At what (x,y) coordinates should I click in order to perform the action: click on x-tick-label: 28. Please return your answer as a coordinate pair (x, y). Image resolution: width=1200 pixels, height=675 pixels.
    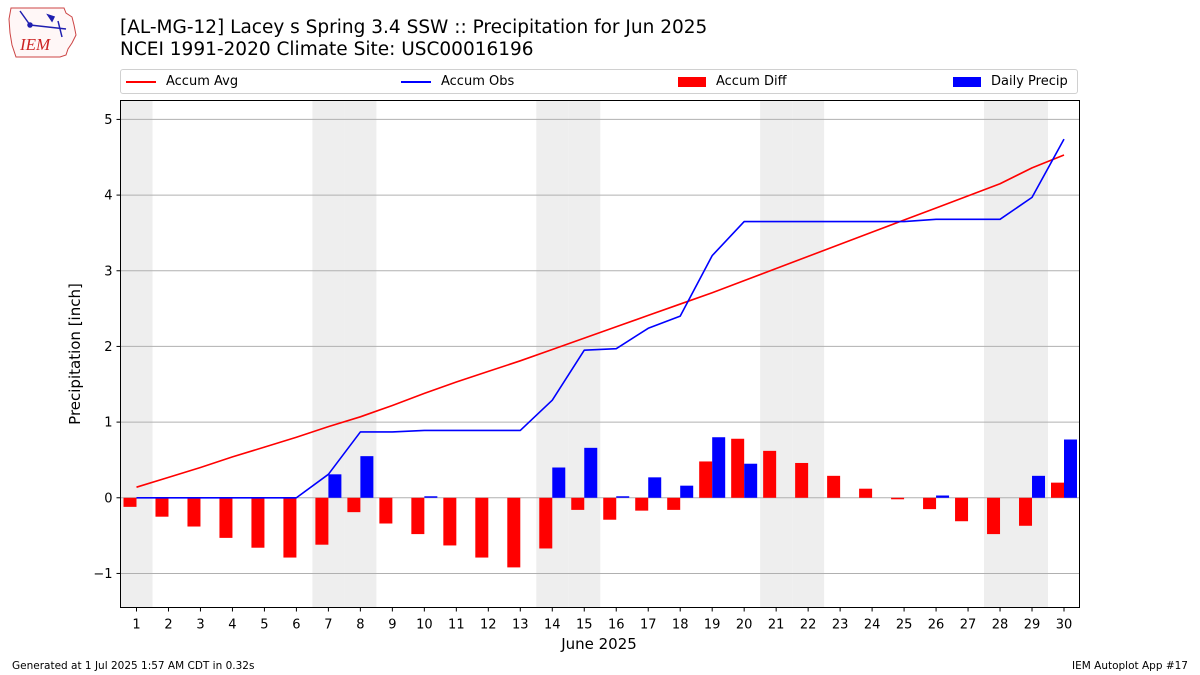
    Looking at the image, I should click on (1000, 625).